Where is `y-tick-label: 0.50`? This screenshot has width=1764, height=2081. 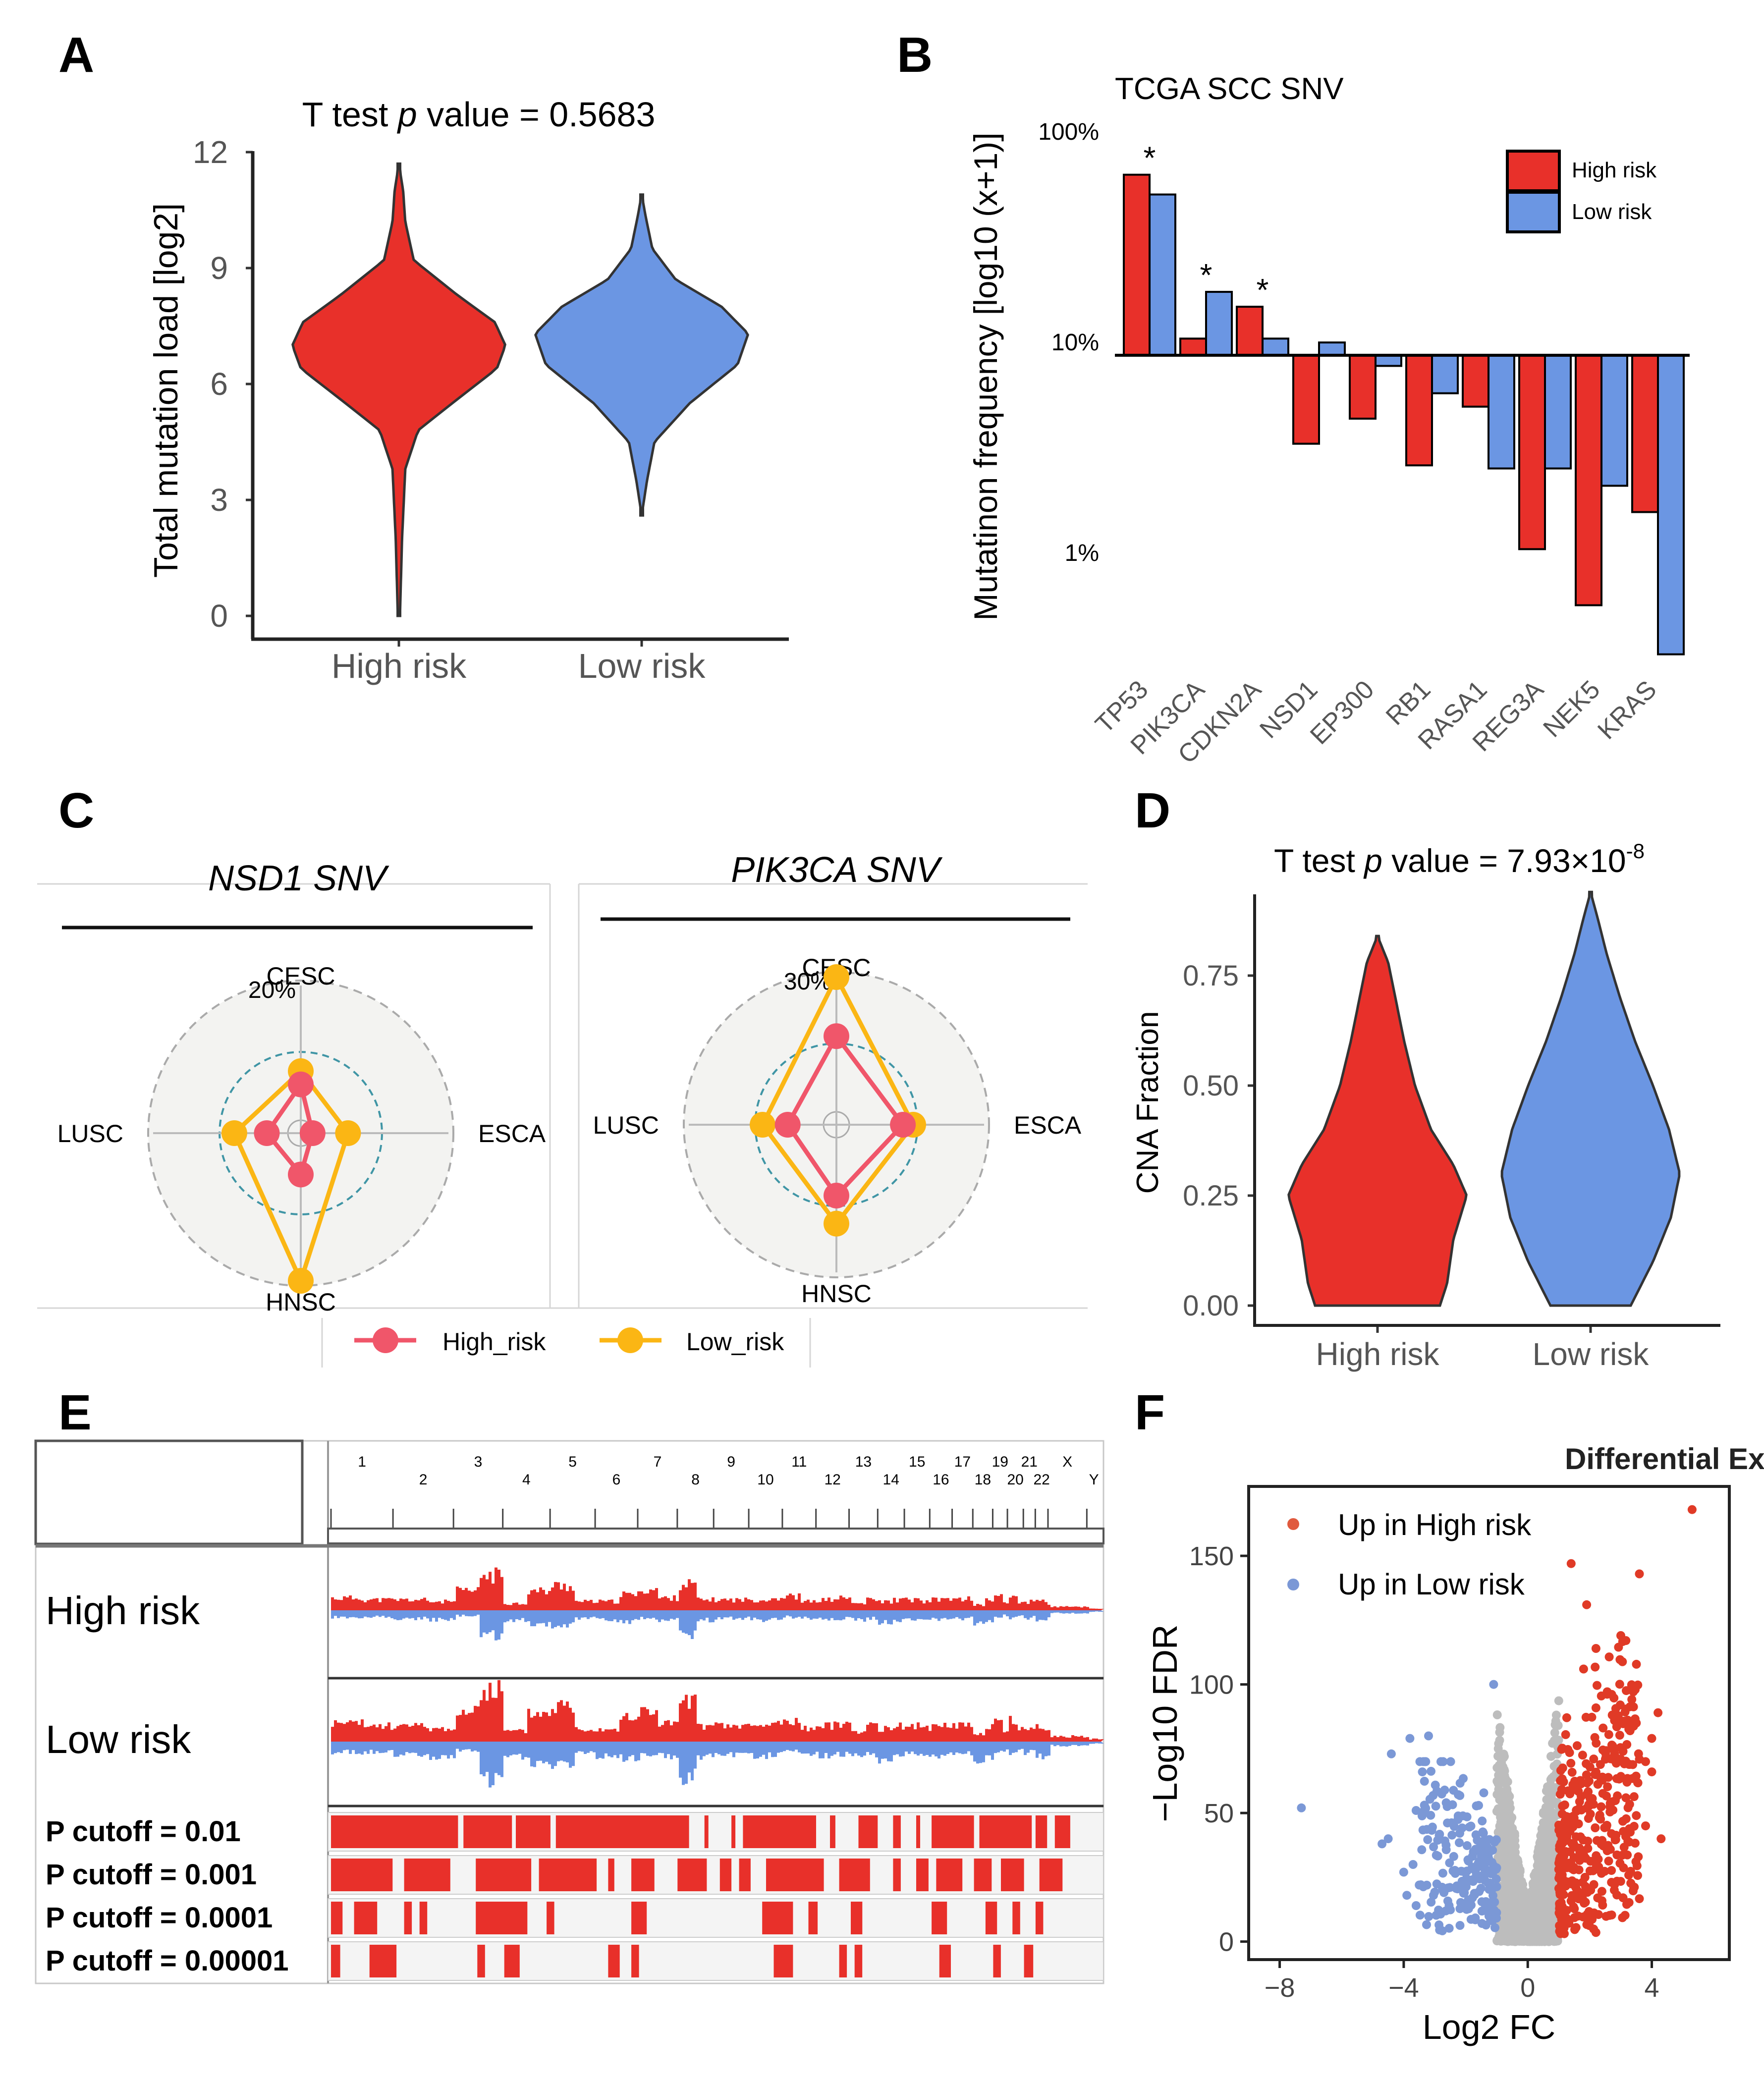 y-tick-label: 0.50 is located at coordinates (1211, 1086).